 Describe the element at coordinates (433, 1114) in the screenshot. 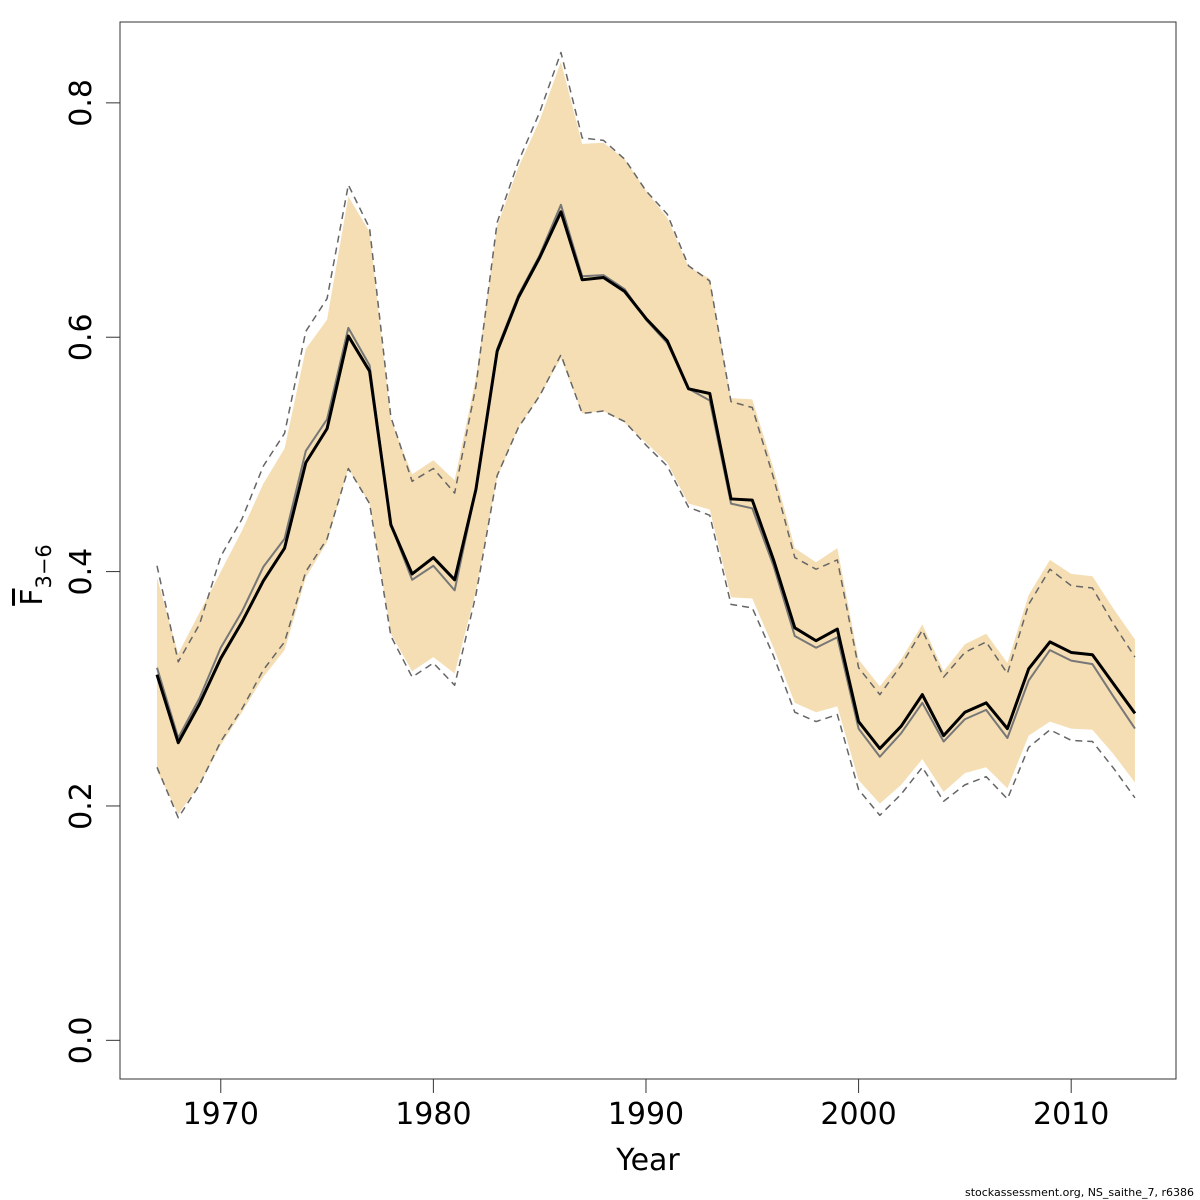

I see `x-tick-label: 1980` at that location.